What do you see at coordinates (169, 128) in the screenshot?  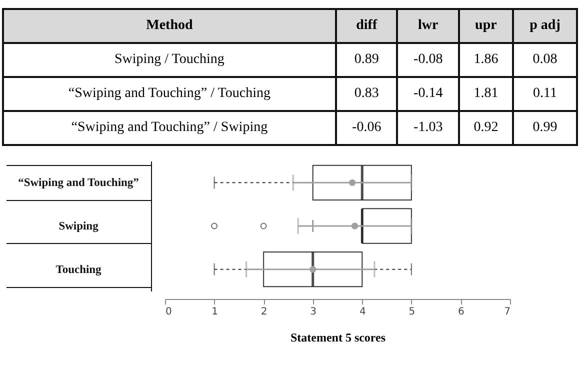 I see `text: “Swiping and Touching” / Swiping` at bounding box center [169, 128].